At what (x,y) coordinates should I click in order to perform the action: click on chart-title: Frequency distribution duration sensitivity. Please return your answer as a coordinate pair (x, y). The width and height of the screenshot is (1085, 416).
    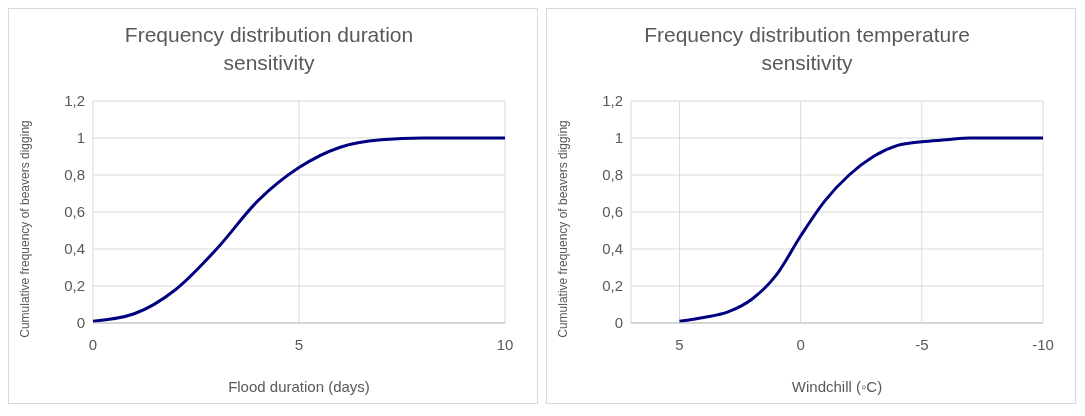
    Looking at the image, I should click on (269, 49).